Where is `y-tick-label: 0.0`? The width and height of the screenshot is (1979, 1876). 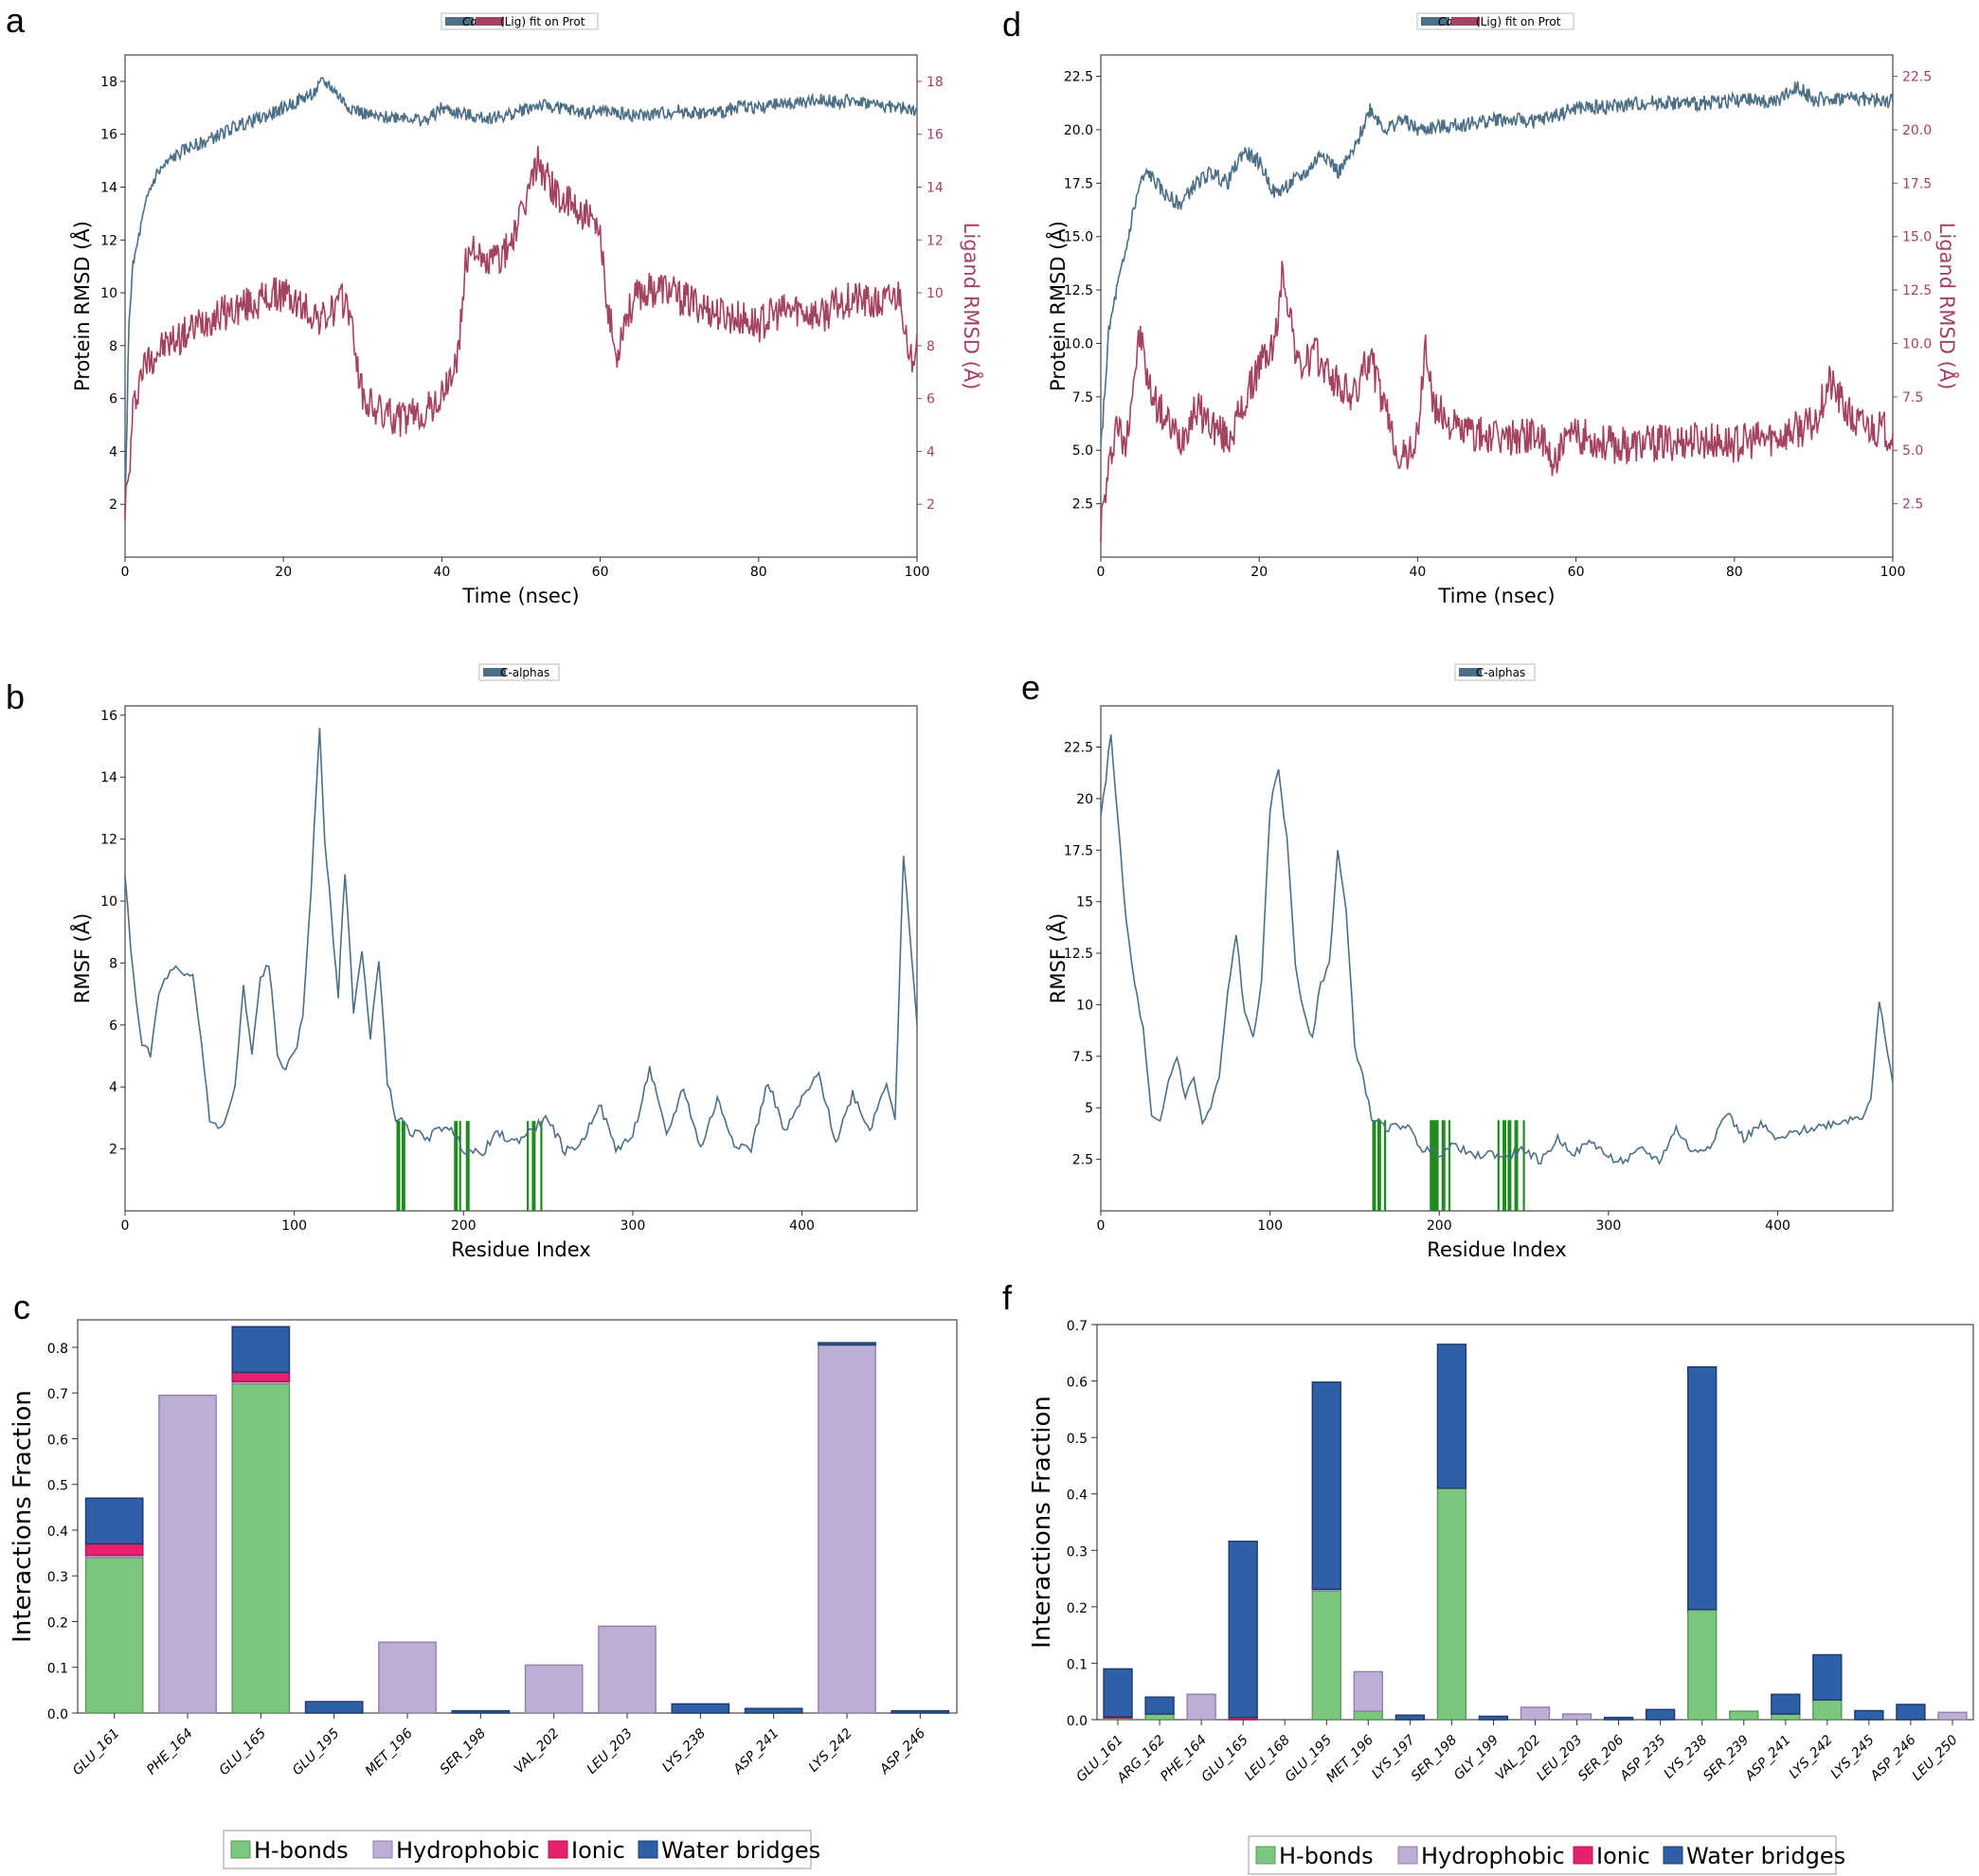
y-tick-label: 0.0 is located at coordinates (1077, 1721).